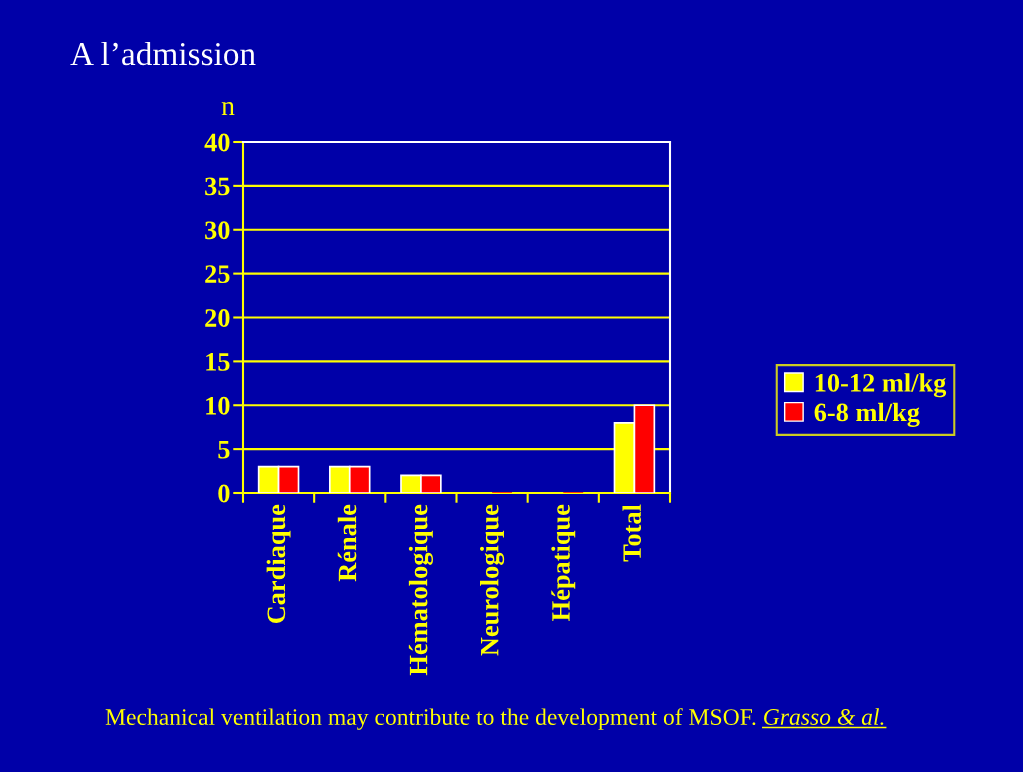  I want to click on legend-label: 6-8 ml/kg, so click(867, 414).